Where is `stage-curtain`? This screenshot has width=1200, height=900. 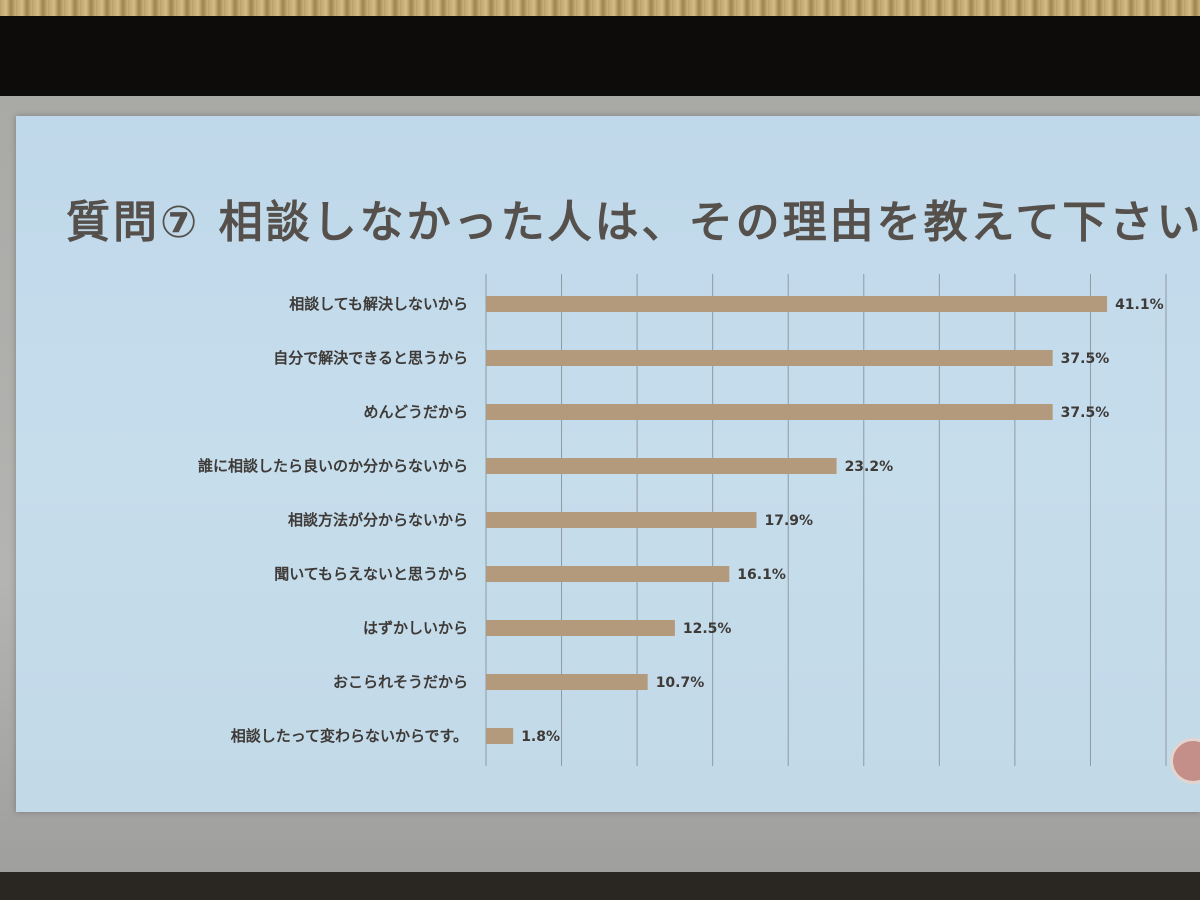
stage-curtain is located at coordinates (600, 8).